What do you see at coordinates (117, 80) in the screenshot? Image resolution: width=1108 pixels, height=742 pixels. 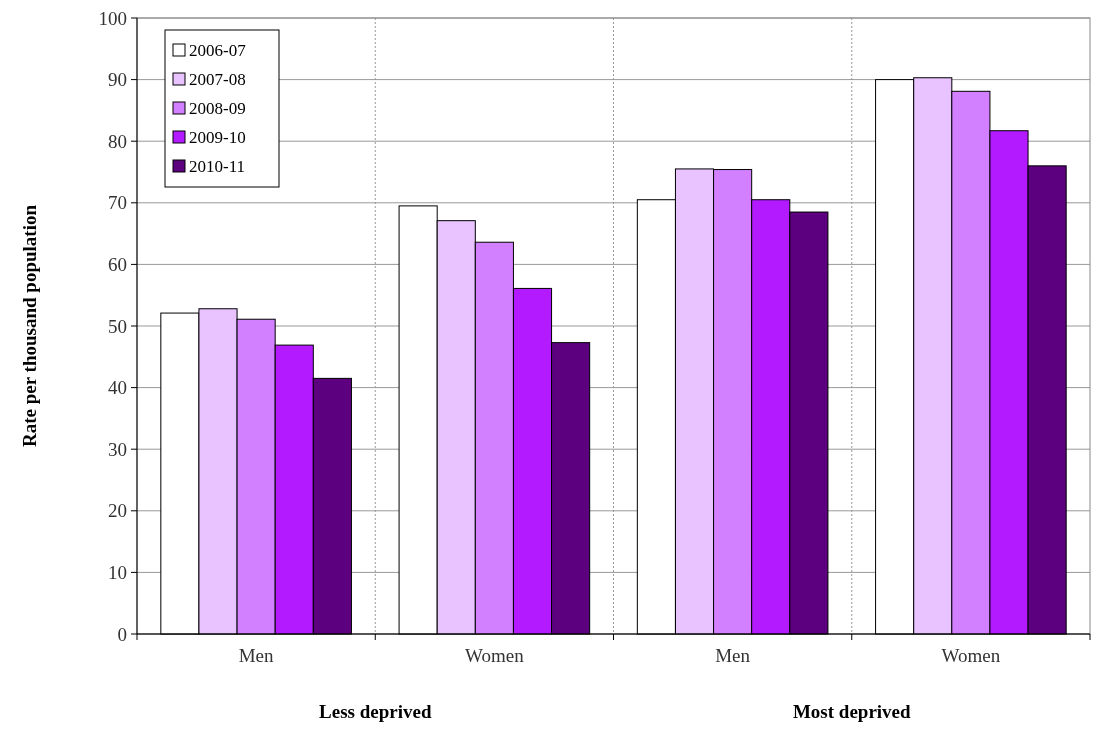 I see `y-tick-label: 90` at bounding box center [117, 80].